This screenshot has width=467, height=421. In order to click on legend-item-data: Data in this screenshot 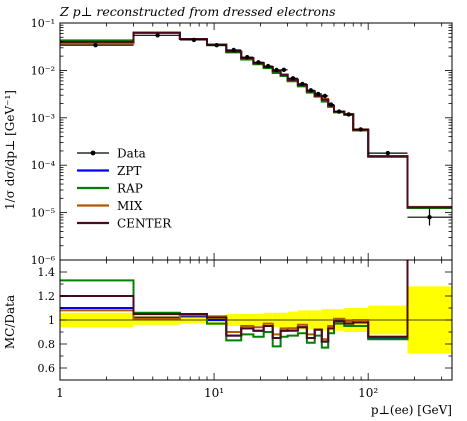, I will do `click(111, 154)`.